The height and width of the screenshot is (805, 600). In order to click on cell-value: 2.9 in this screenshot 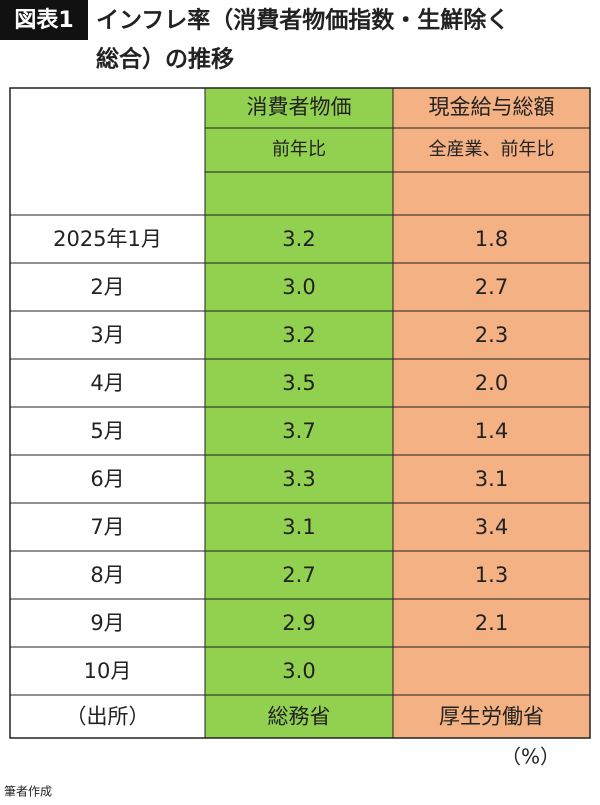, I will do `click(298, 623)`.